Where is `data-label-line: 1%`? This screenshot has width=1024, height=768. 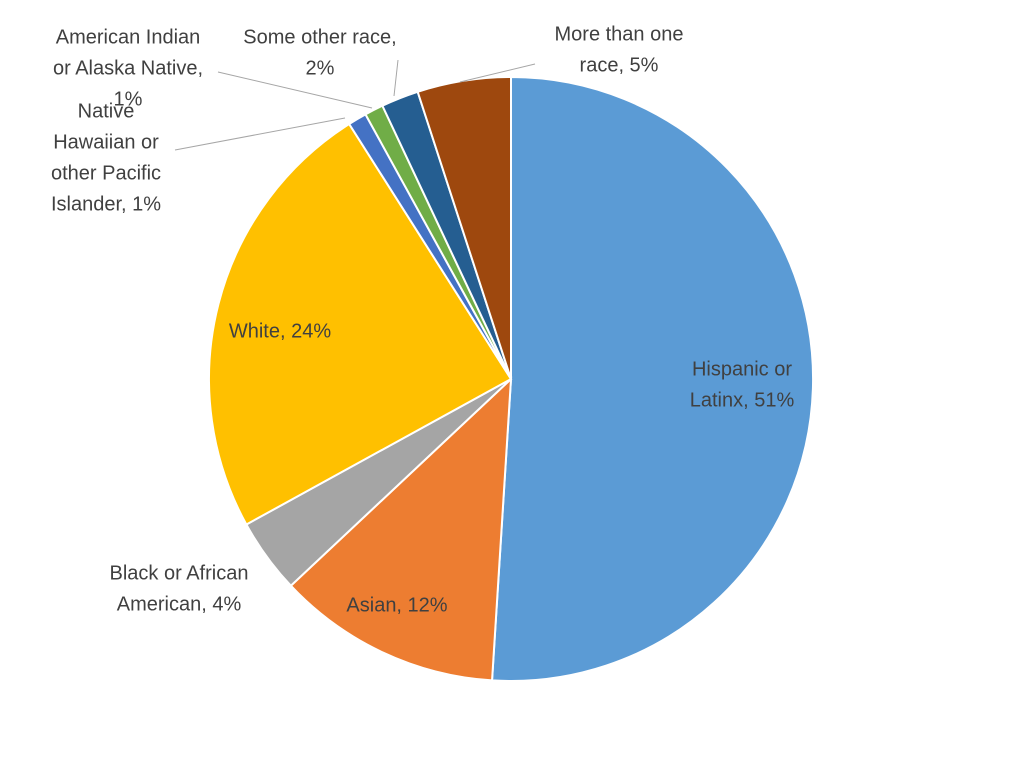
data-label-line: 1% is located at coordinates (128, 99).